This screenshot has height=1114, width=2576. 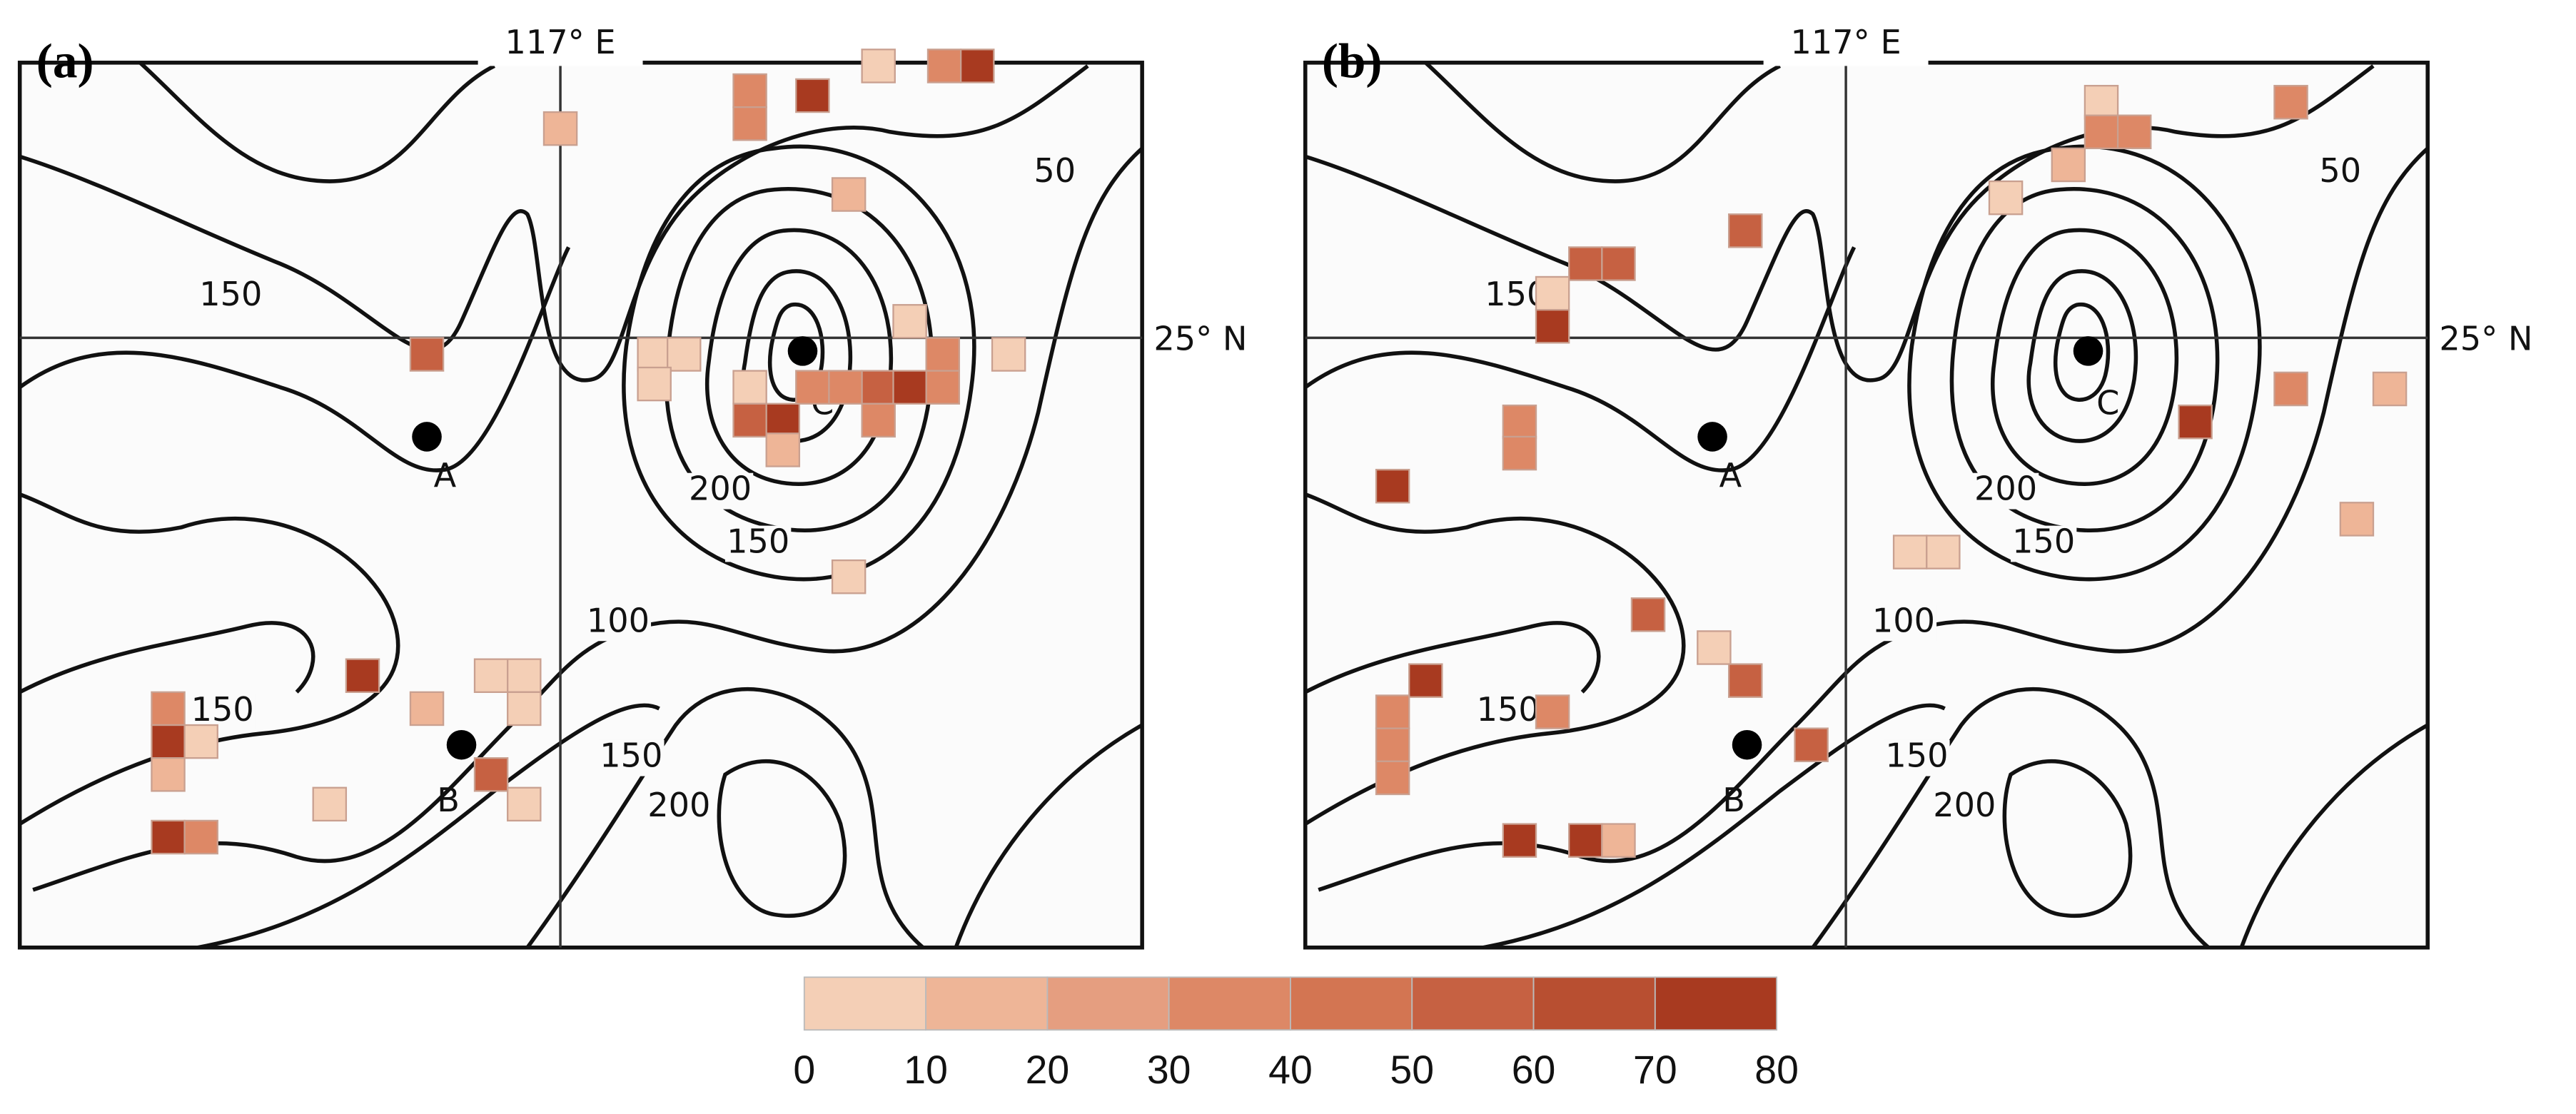 What do you see at coordinates (1290, 1070) in the screenshot?
I see `colorbar-tick-label: 40` at bounding box center [1290, 1070].